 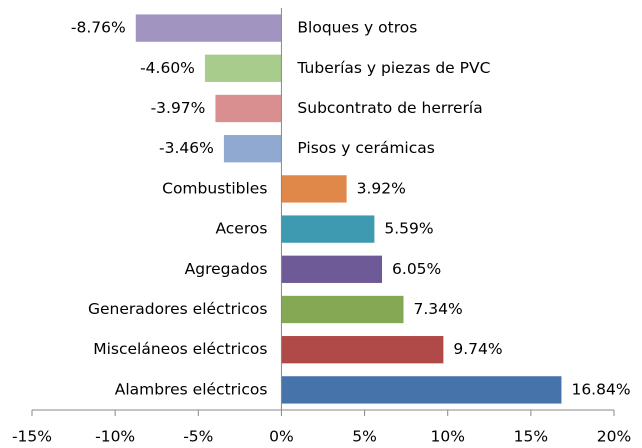 What do you see at coordinates (437, 309) in the screenshot?
I see `value-label: 7.34%` at bounding box center [437, 309].